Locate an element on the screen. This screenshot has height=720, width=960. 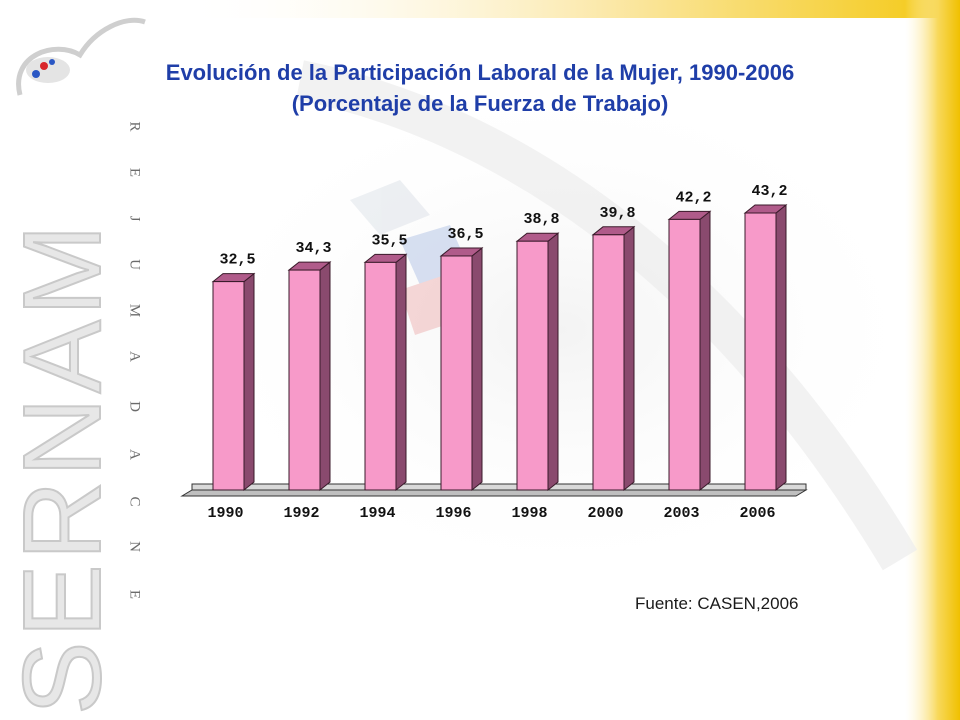
data-label: 36,5 is located at coordinates (465, 234).